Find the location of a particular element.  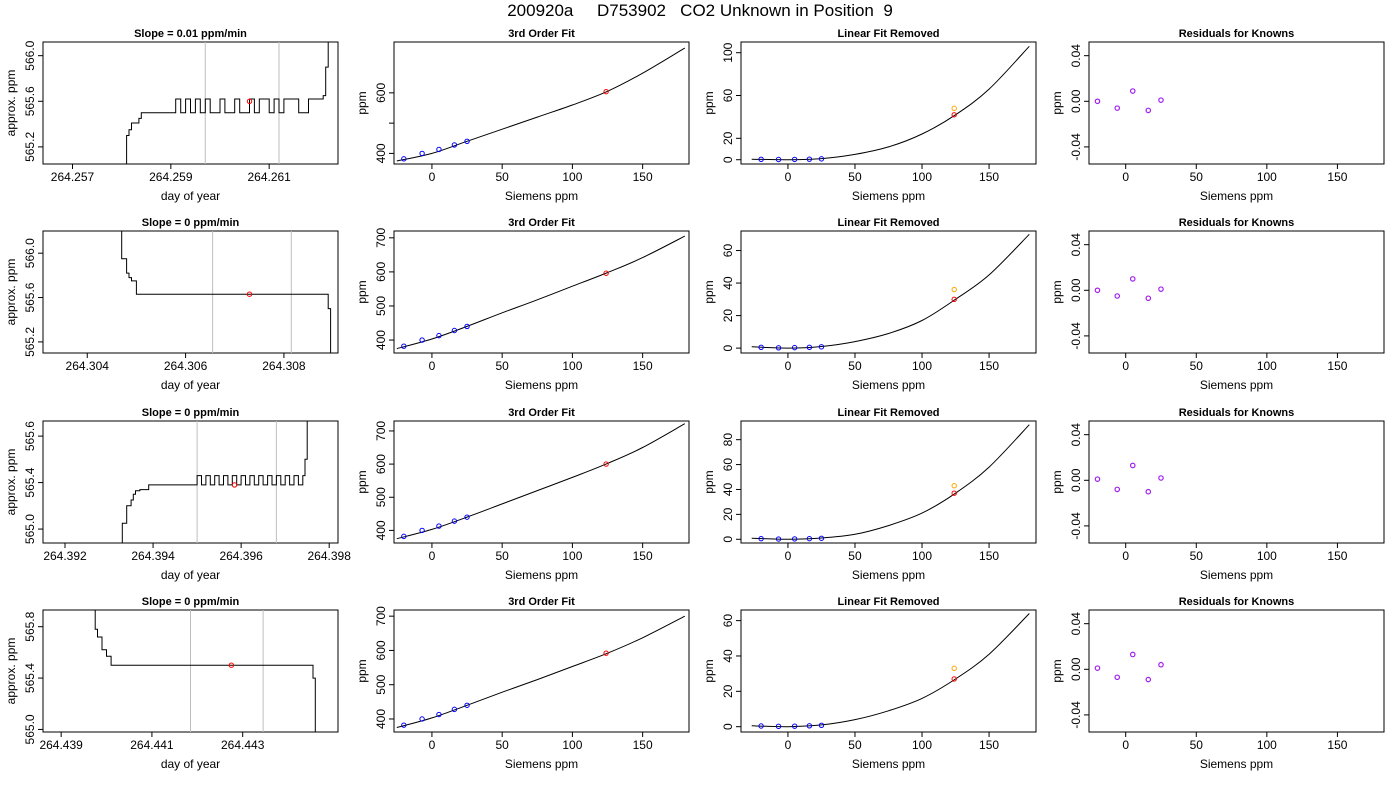

x-tick-label: 264.398 is located at coordinates (329, 556).